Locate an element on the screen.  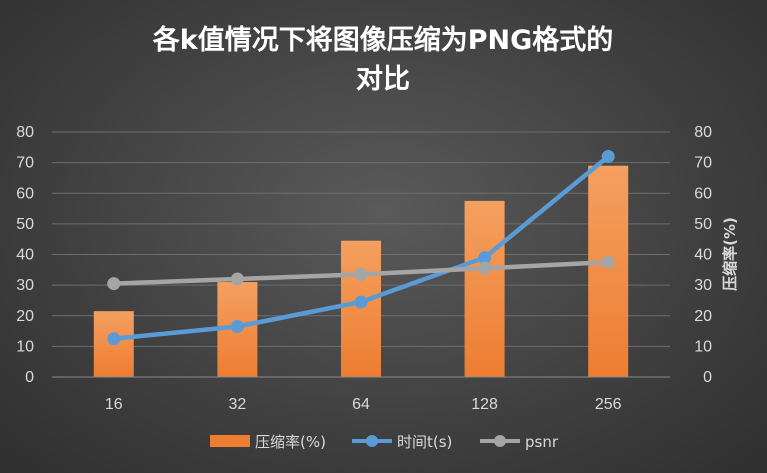
y2-tick-label: 50 is located at coordinates (703, 224).